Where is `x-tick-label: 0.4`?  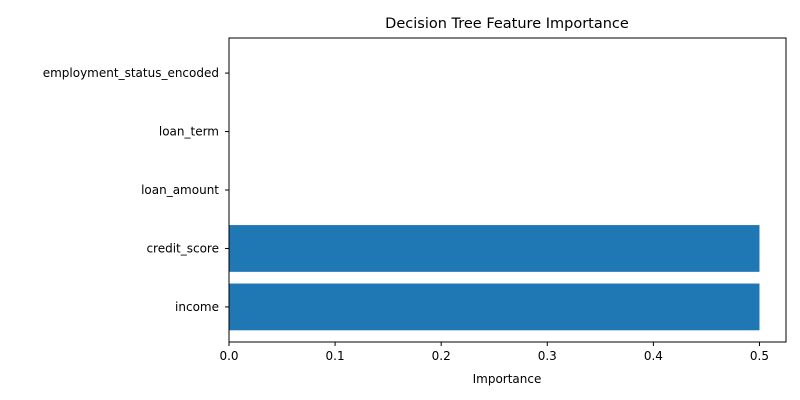 x-tick-label: 0.4 is located at coordinates (653, 356).